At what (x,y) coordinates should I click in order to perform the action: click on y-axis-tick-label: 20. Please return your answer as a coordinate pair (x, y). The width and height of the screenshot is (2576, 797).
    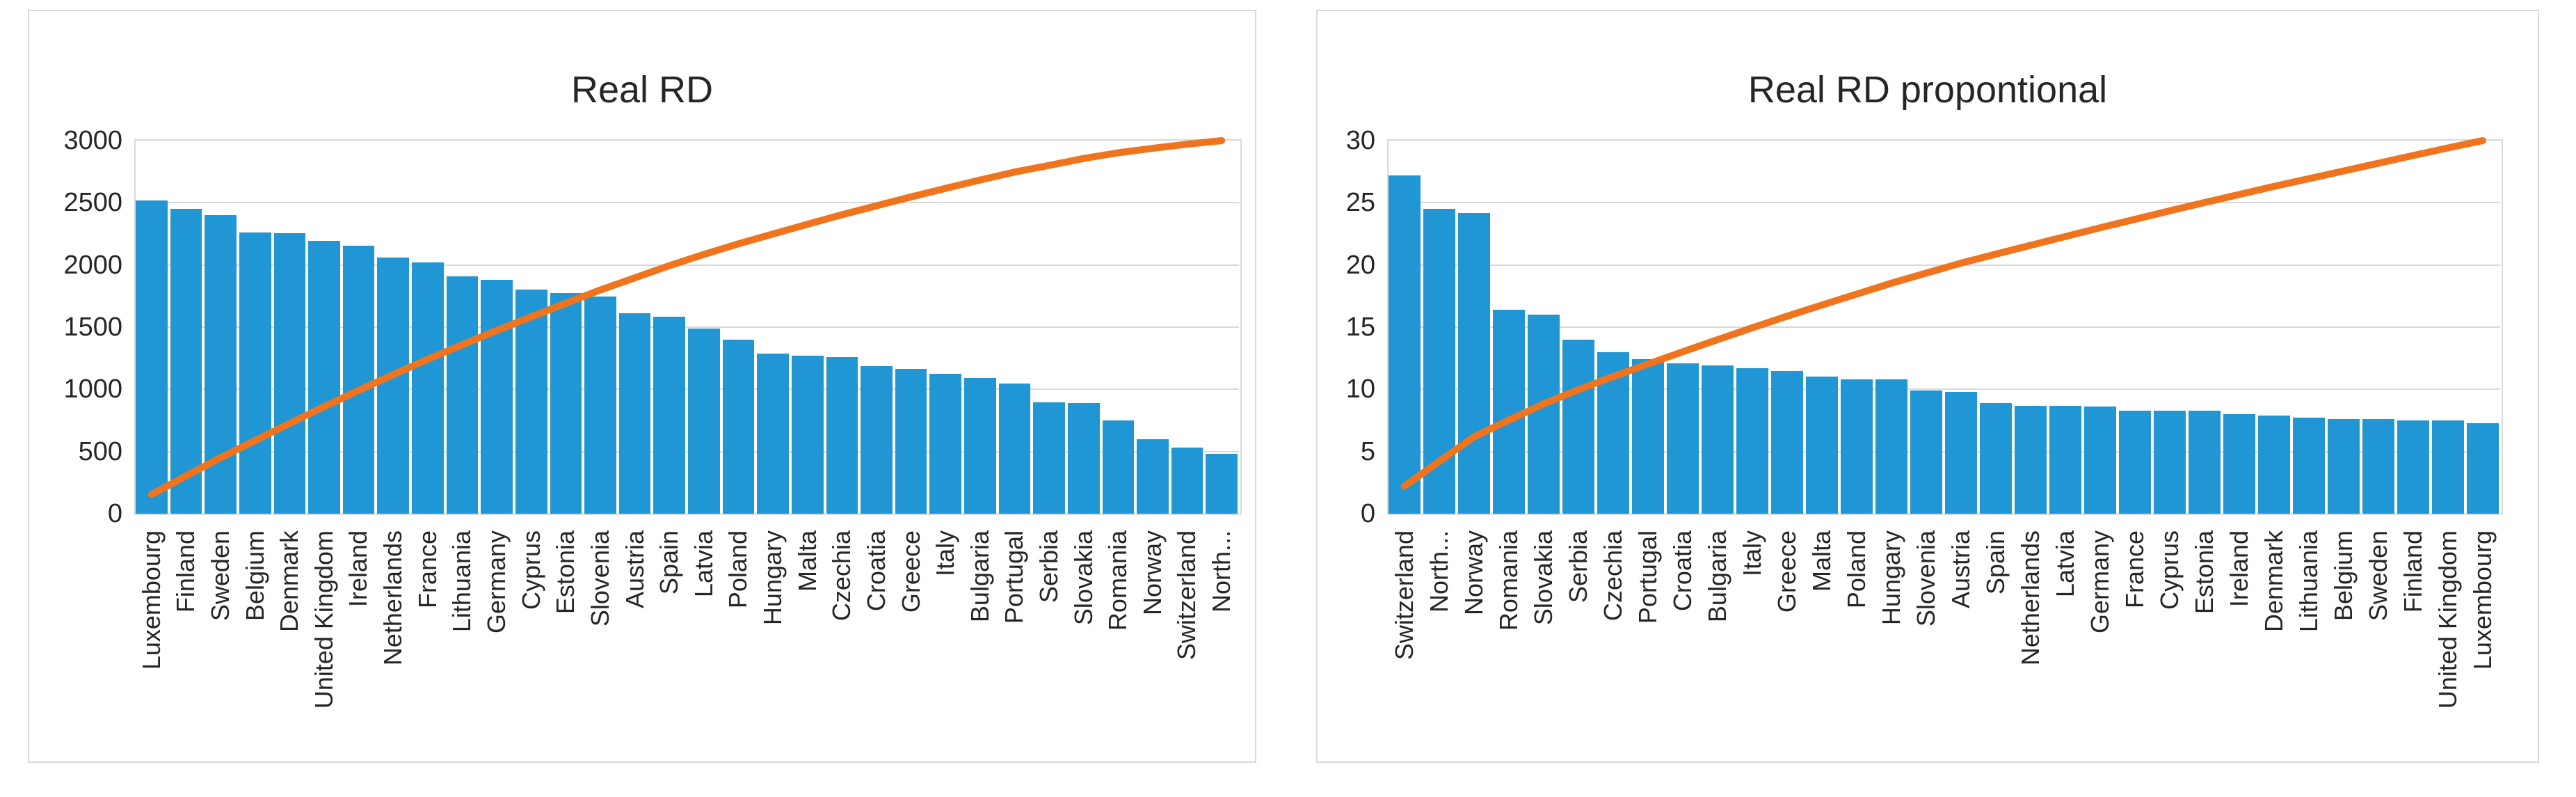
    Looking at the image, I should click on (1360, 265).